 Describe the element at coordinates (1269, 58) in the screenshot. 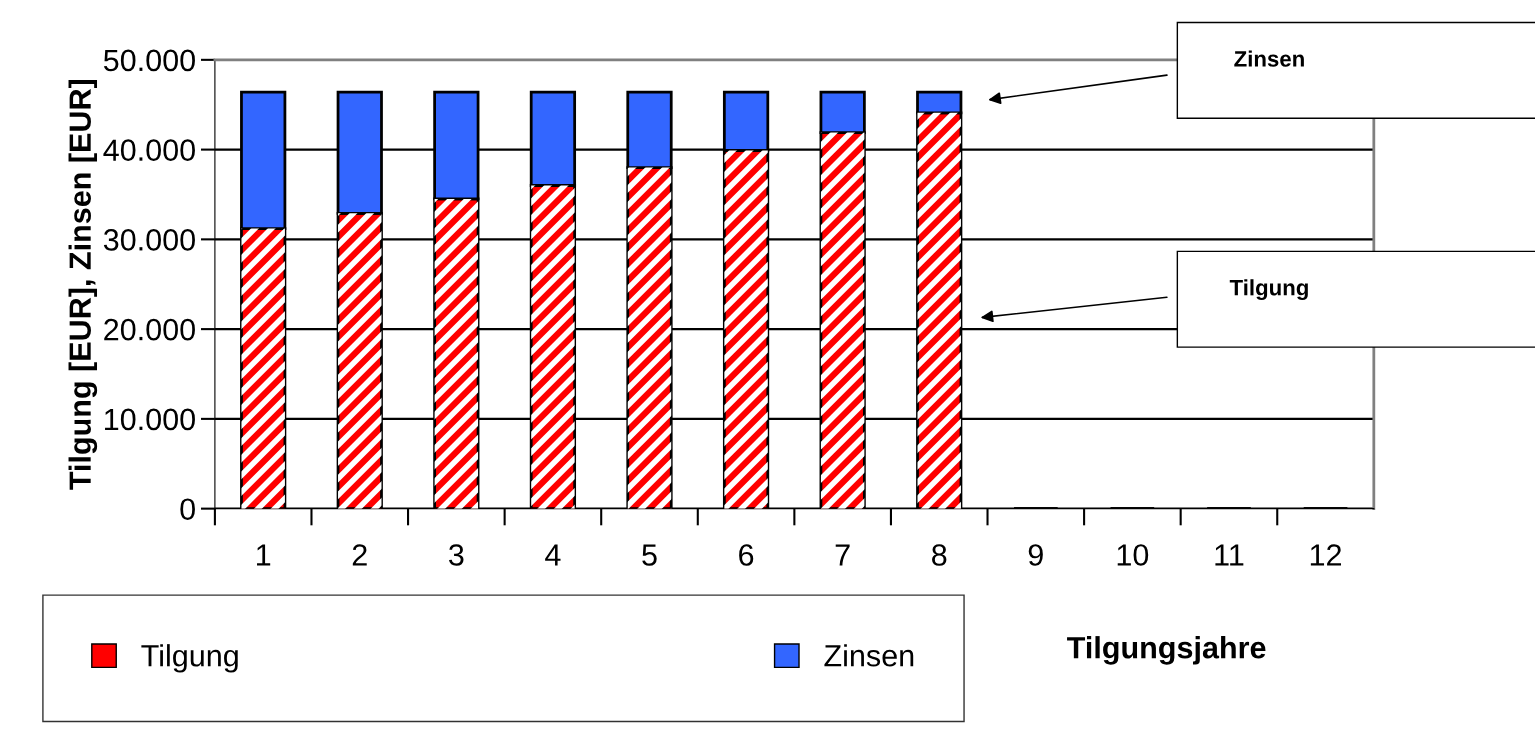

I see `annotation: Zinsen` at that location.